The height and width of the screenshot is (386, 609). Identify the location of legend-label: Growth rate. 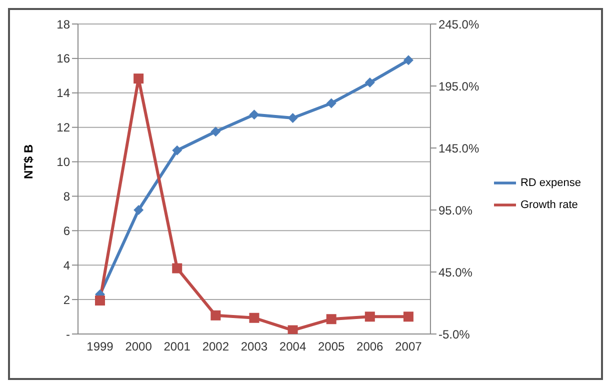
(549, 204).